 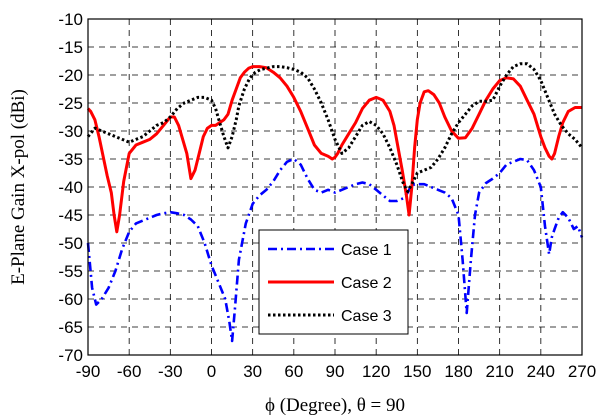 What do you see at coordinates (70, 215) in the screenshot?
I see `y-tick-label: -45` at bounding box center [70, 215].